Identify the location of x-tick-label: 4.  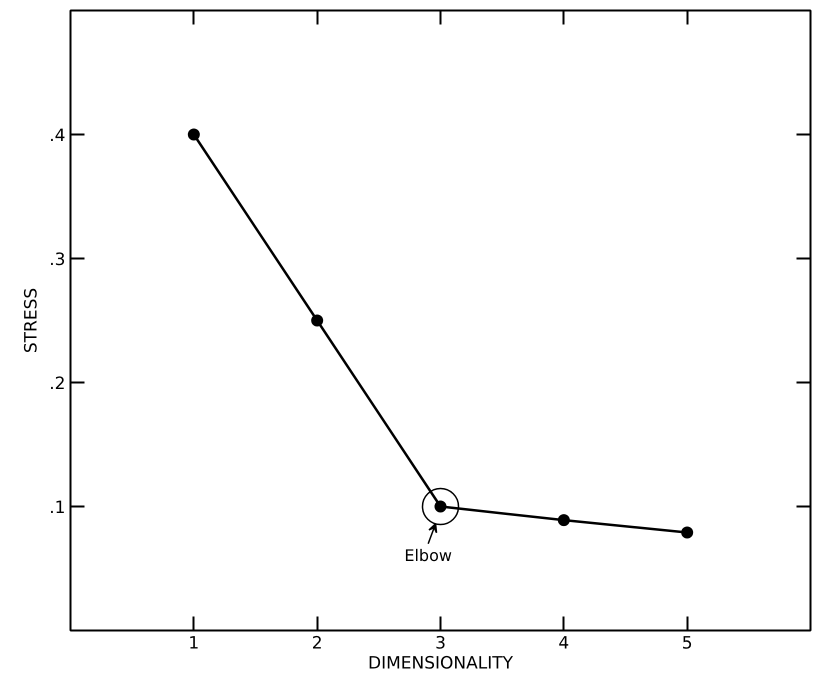
(564, 644).